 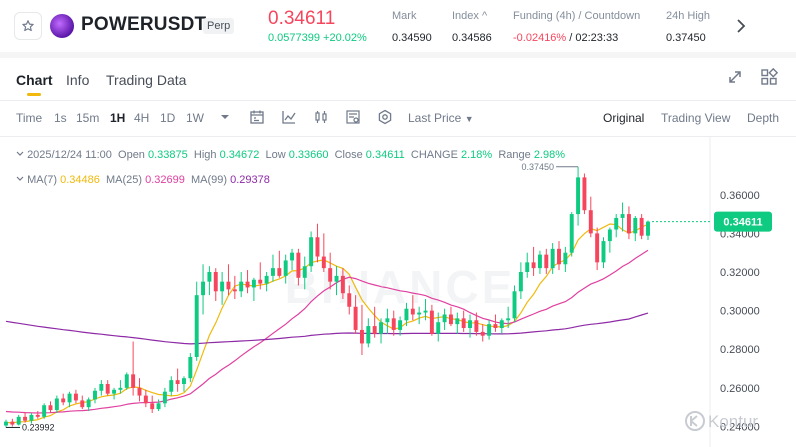 I want to click on interval-1h: 1H, so click(x=118, y=118).